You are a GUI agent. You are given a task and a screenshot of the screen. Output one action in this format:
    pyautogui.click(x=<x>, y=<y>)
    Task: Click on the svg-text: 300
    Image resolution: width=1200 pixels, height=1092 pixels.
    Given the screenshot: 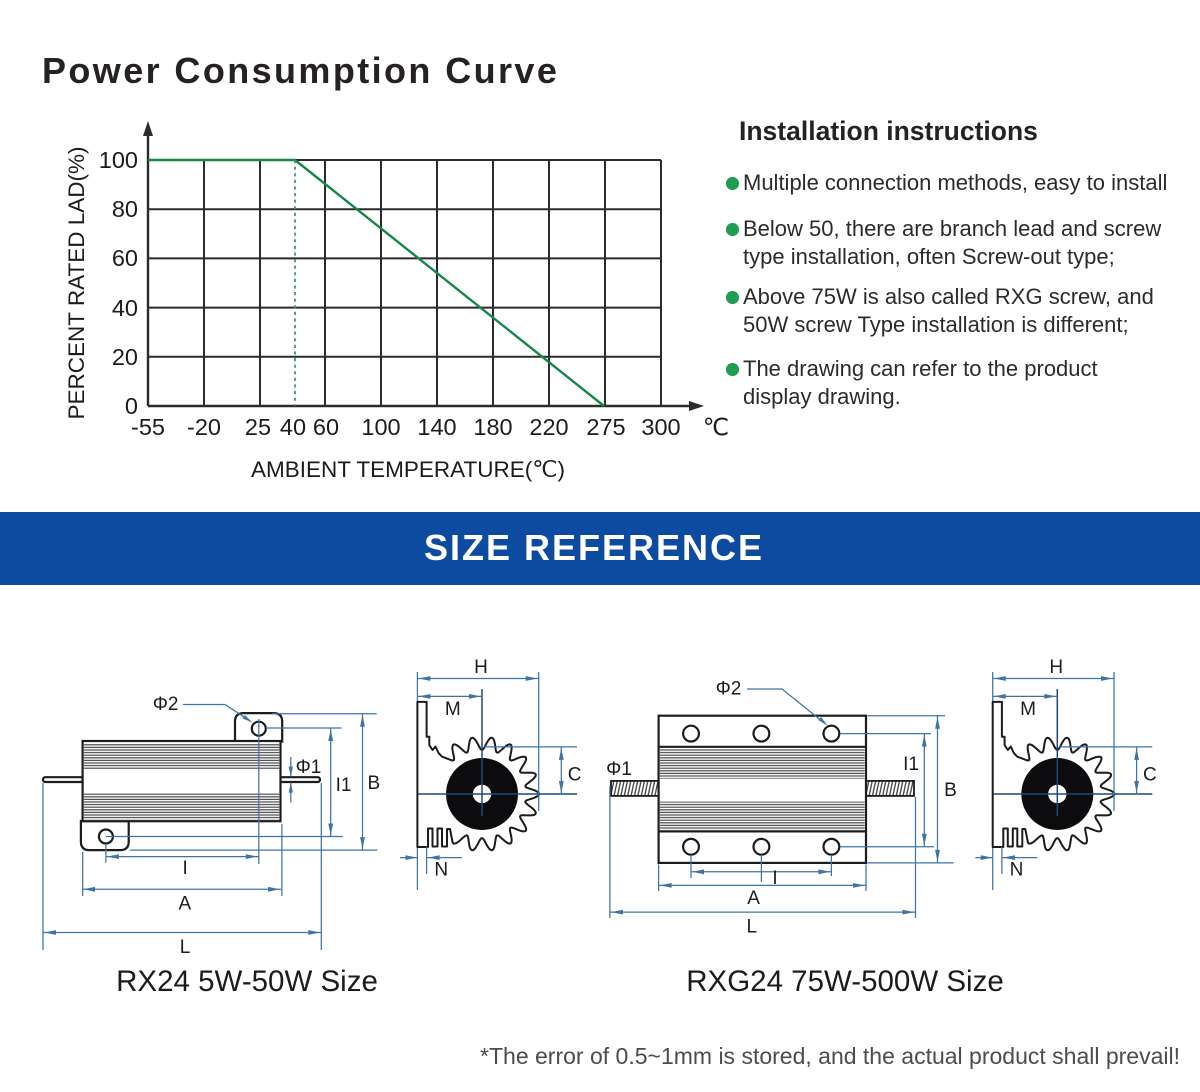 What is the action you would take?
    pyautogui.click(x=660, y=427)
    